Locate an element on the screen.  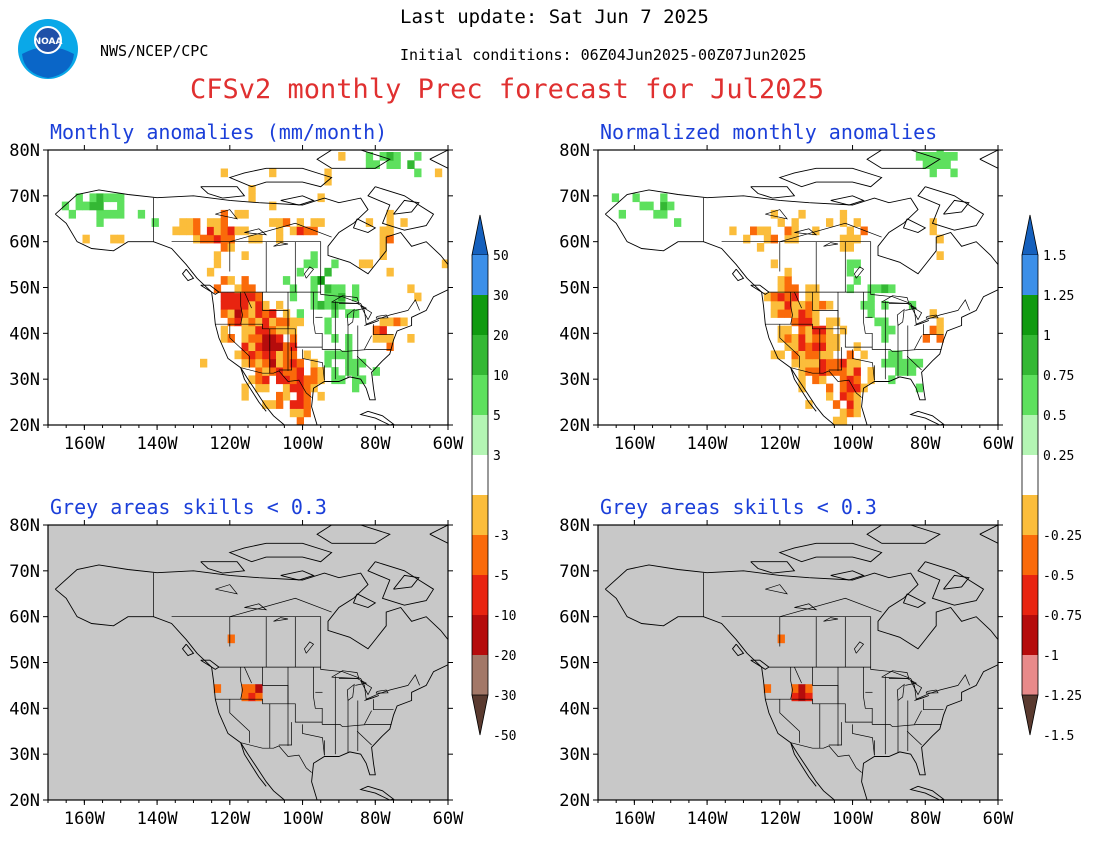
colorbar-label: 1.5 is located at coordinates (1054, 256).